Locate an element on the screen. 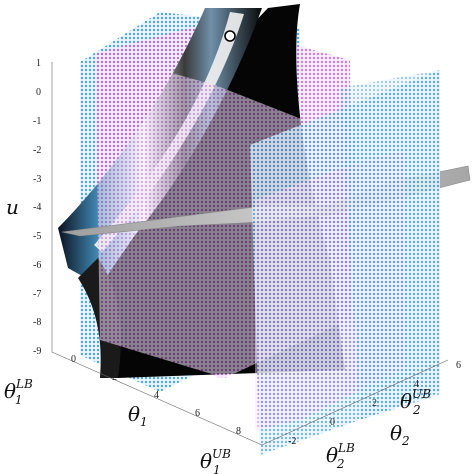  theta2-tick-label: 4 is located at coordinates (416, 384).